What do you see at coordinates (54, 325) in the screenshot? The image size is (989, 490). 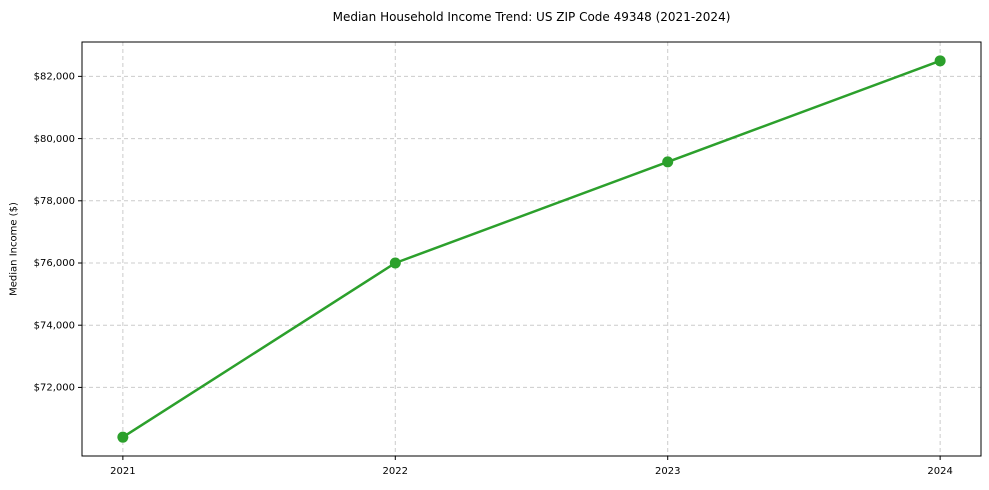 I see `y-tick-label: $74,000` at bounding box center [54, 325].